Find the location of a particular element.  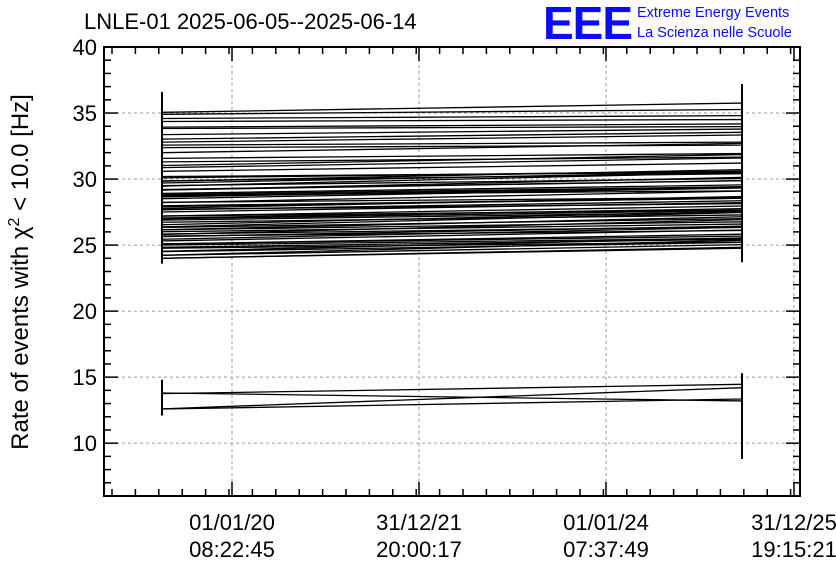

x-tick-date-label: 31/12/25 is located at coordinates (793, 522).